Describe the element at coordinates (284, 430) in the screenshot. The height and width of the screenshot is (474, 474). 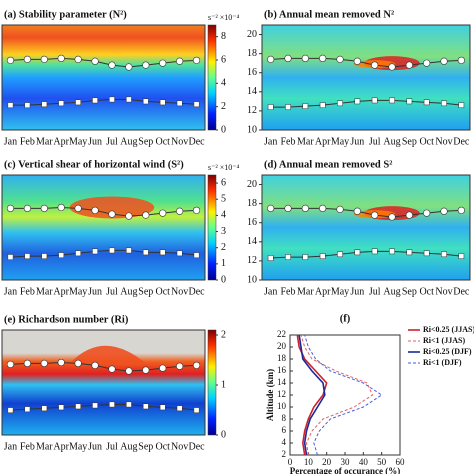
I see `y-tick-label: 6` at that location.